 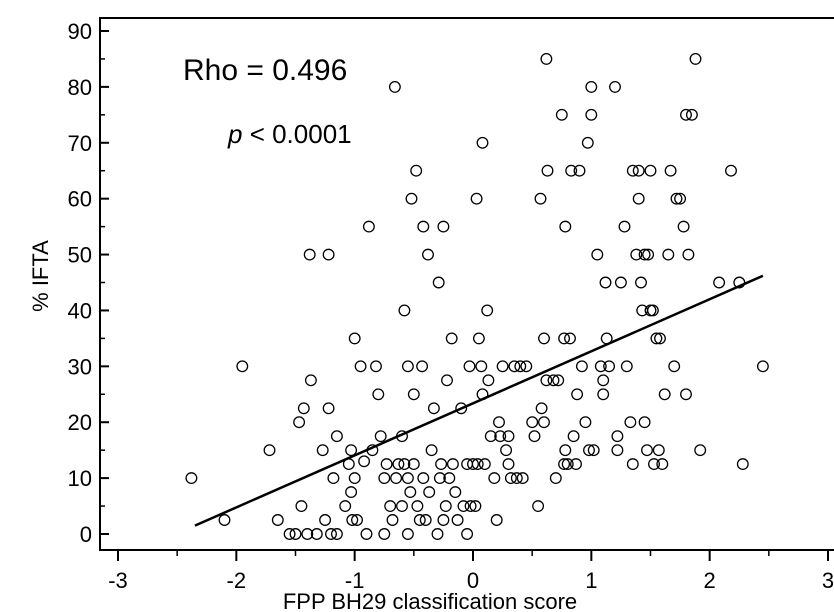 I want to click on p-value-annotation: p < 0.0001, so click(x=289, y=134).